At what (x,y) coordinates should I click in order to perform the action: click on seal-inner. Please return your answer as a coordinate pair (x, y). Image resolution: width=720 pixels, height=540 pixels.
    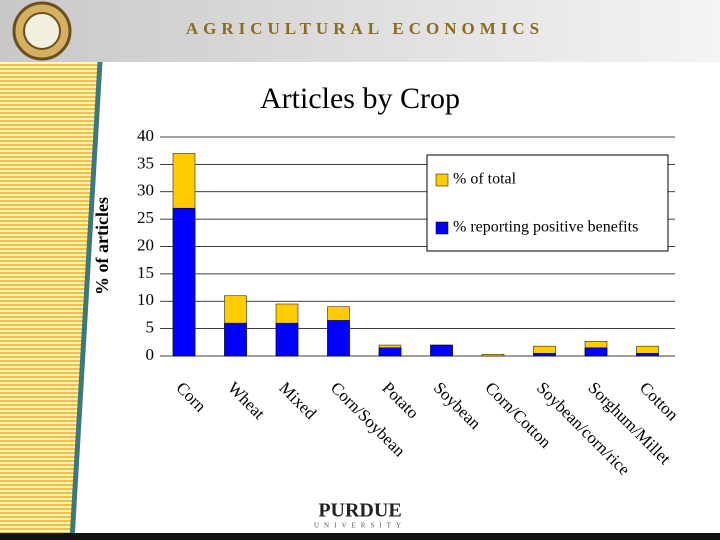
    Looking at the image, I should click on (42, 31).